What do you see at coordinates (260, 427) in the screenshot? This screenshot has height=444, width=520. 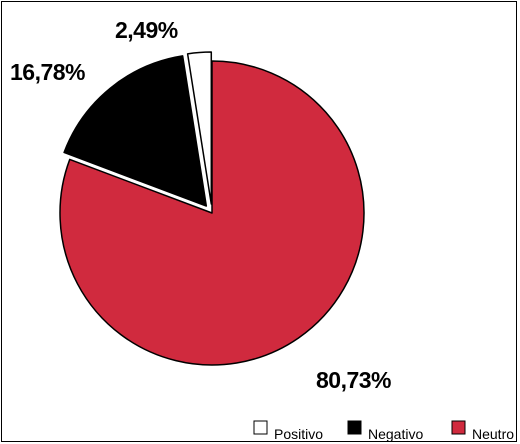 I see `legend-swatch-positivo` at bounding box center [260, 427].